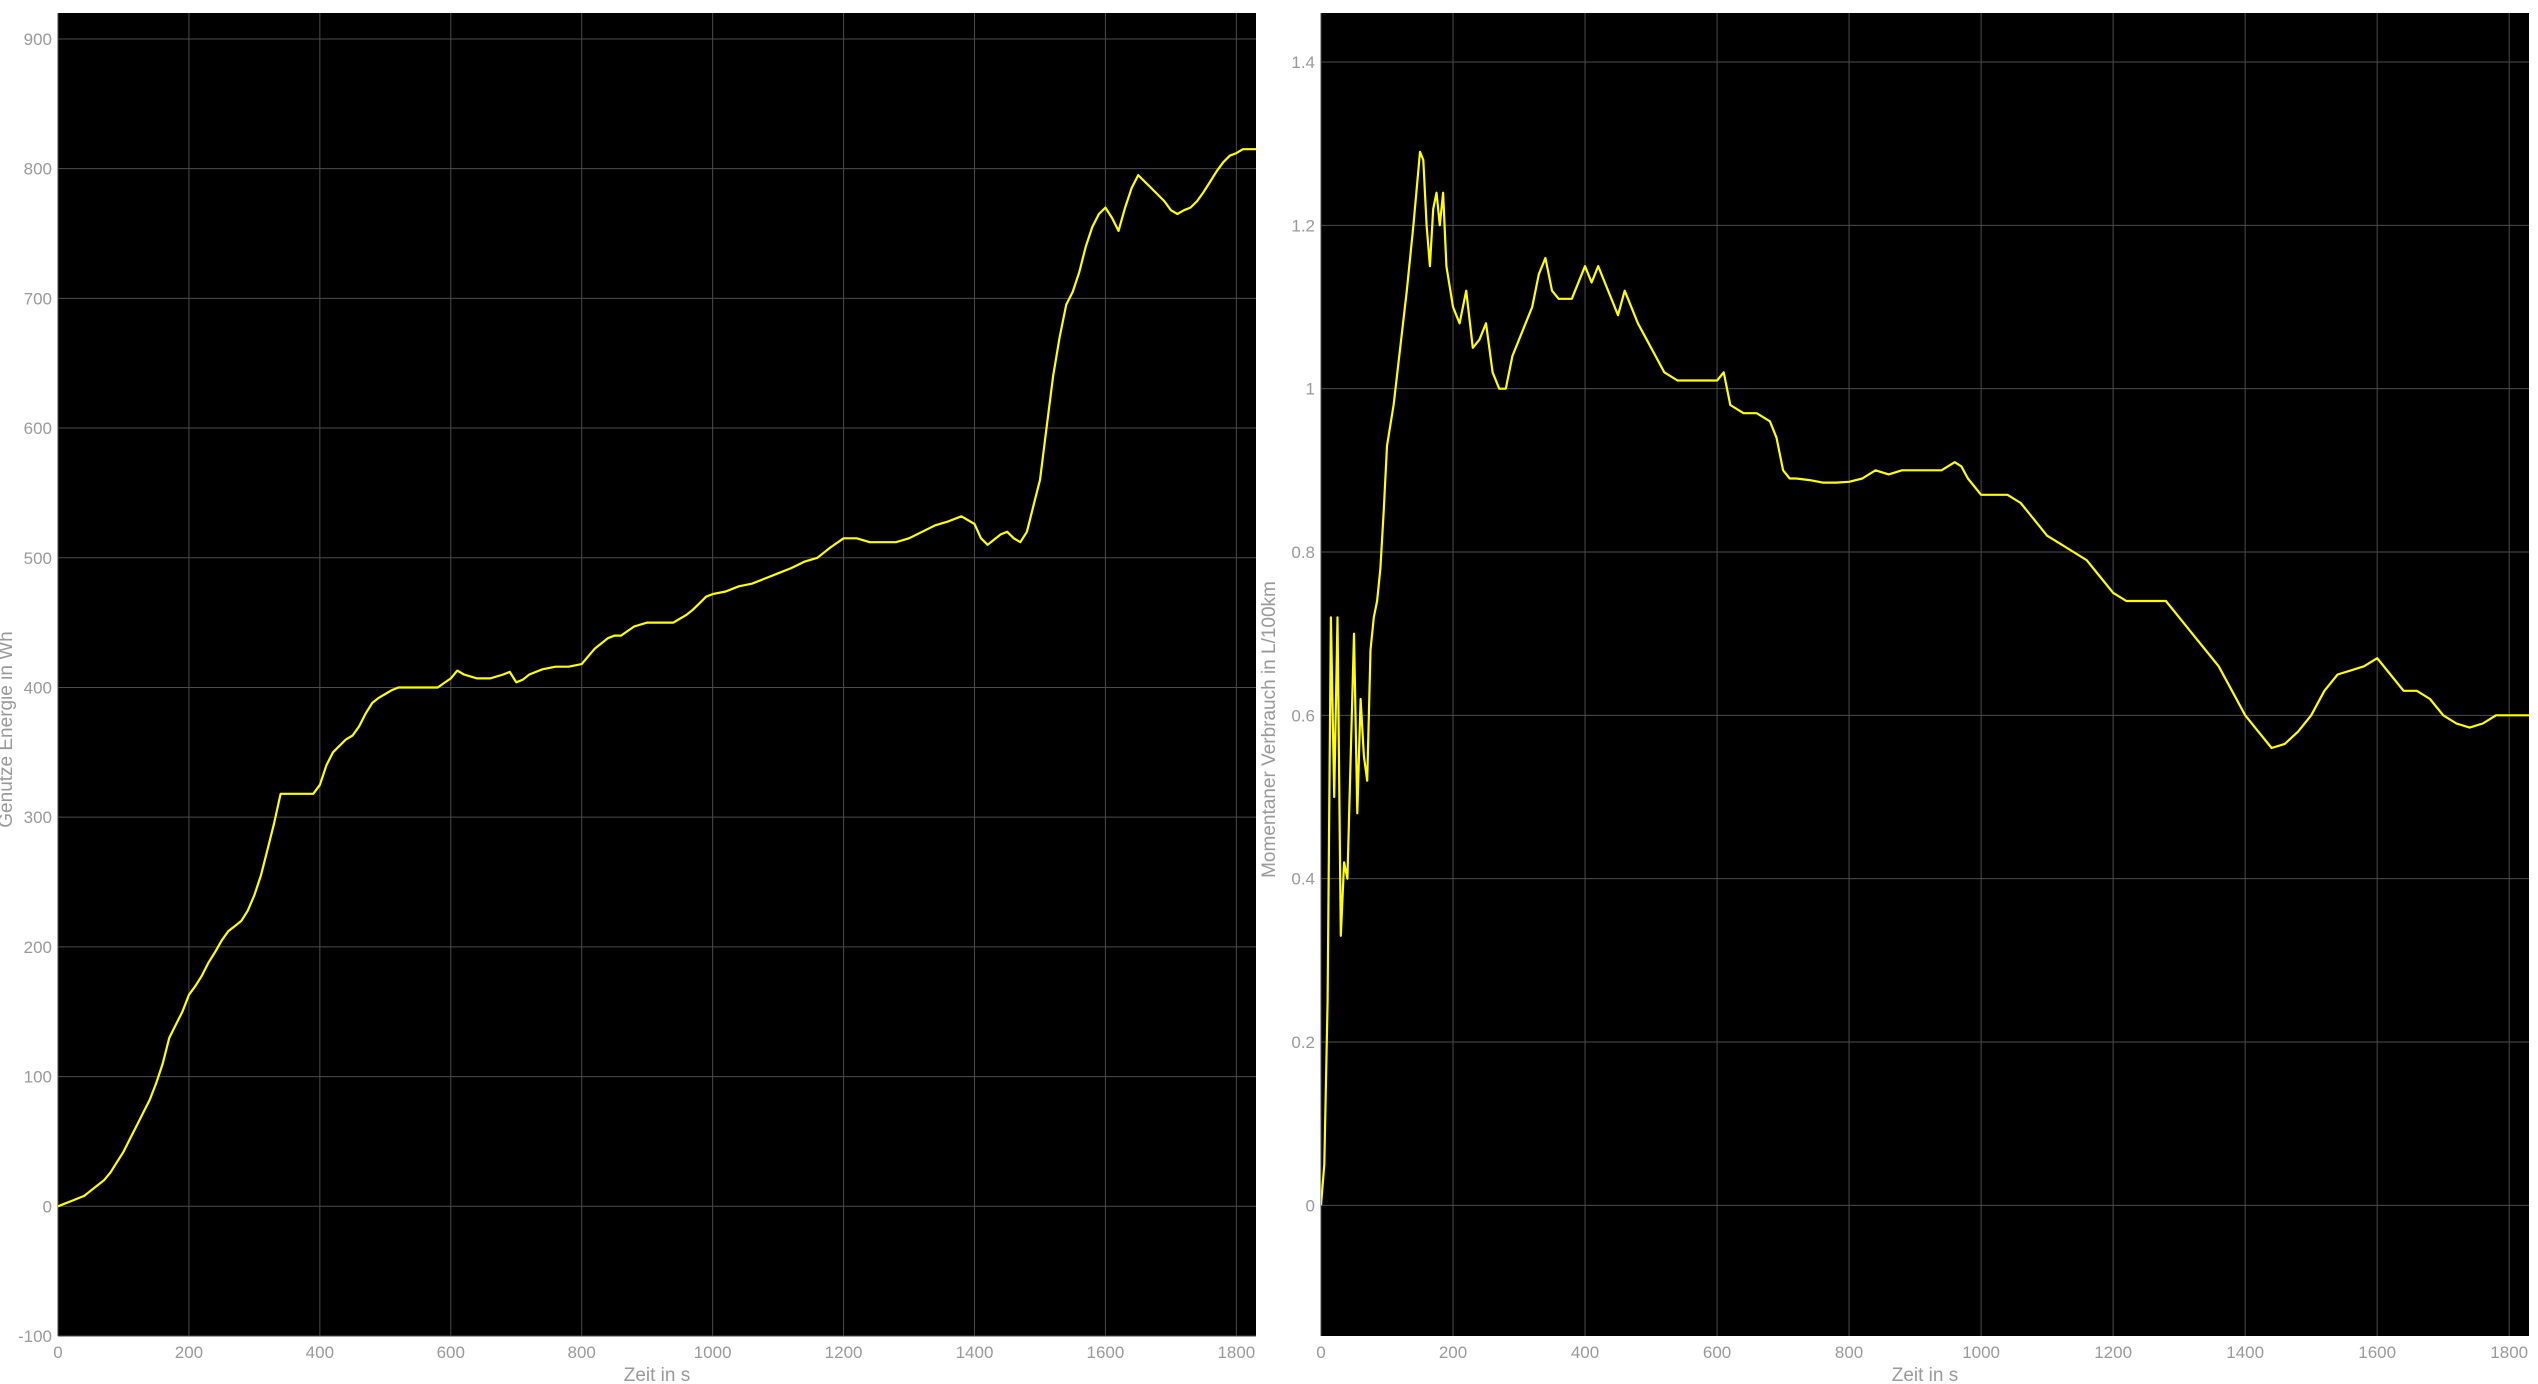  I want to click on y-tick-label: 800, so click(38, 169).